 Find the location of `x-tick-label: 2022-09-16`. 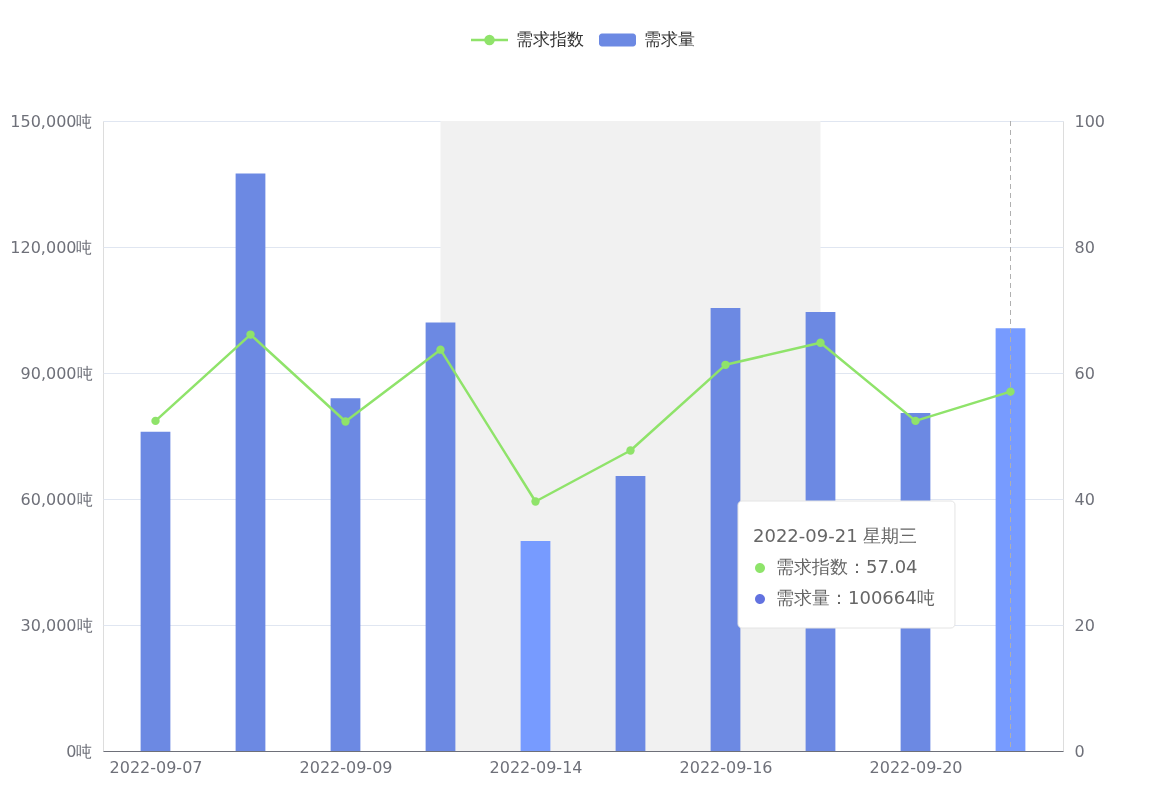

x-tick-label: 2022-09-16 is located at coordinates (726, 767).